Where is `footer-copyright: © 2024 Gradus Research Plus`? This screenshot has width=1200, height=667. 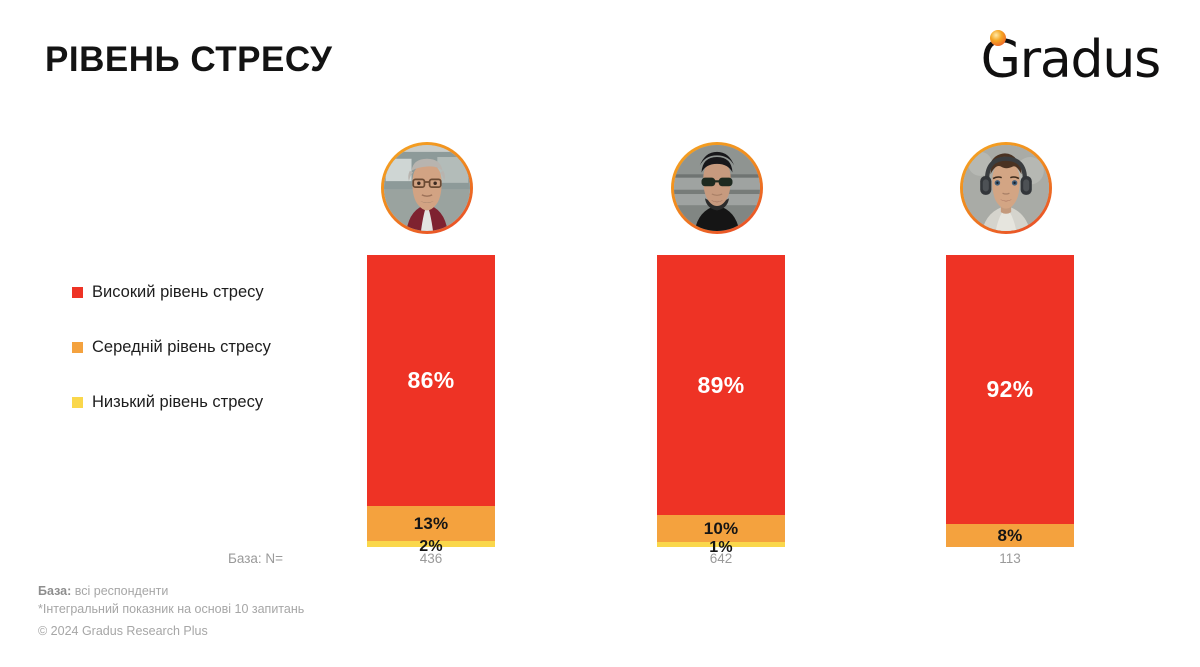 footer-copyright: © 2024 Gradus Research Plus is located at coordinates (123, 631).